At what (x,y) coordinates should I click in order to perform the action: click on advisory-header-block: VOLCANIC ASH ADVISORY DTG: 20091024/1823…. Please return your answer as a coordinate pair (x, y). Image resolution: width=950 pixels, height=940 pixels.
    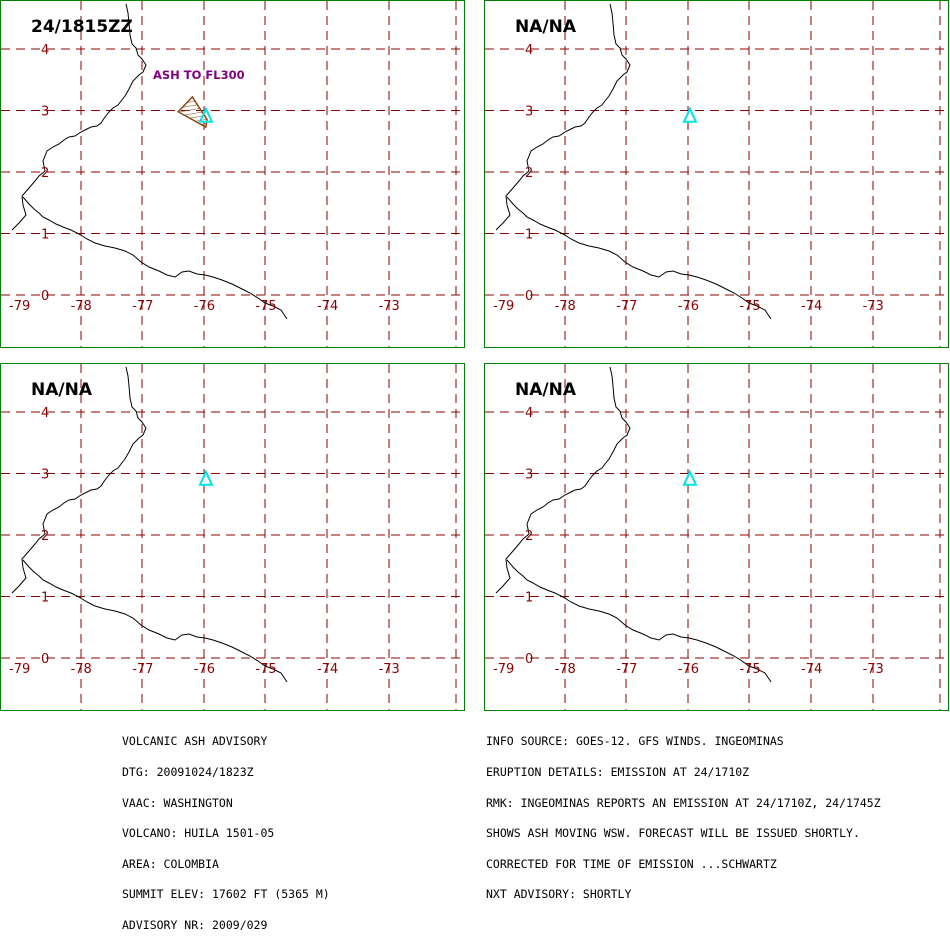
    Looking at the image, I should click on (226, 828).